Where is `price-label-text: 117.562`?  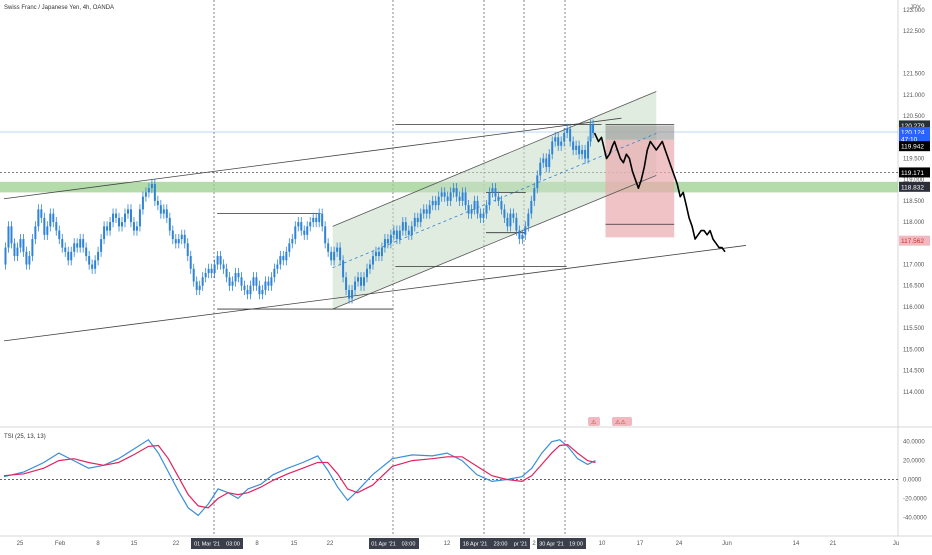 price-label-text: 117.562 is located at coordinates (912, 241).